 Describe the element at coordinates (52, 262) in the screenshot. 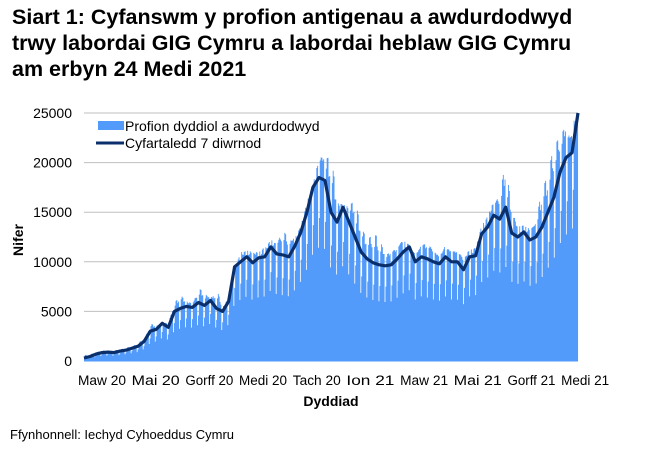

I see `y-tick-label: 10000` at that location.